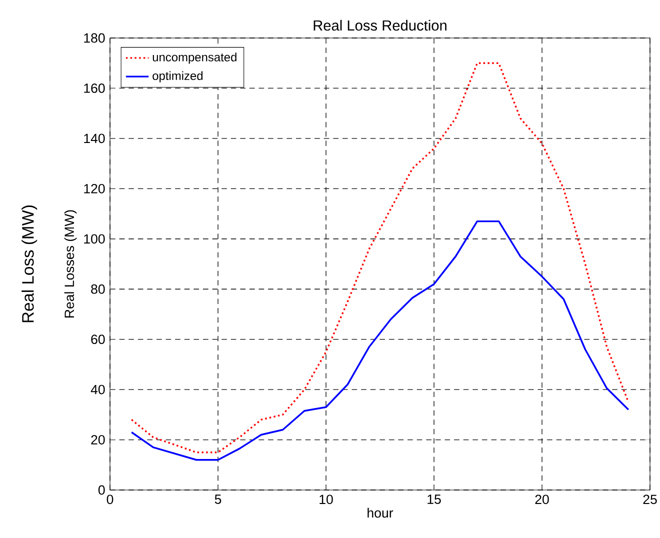 The width and height of the screenshot is (660, 538). What do you see at coordinates (110, 499) in the screenshot?
I see `x-tick-label: 0` at bounding box center [110, 499].